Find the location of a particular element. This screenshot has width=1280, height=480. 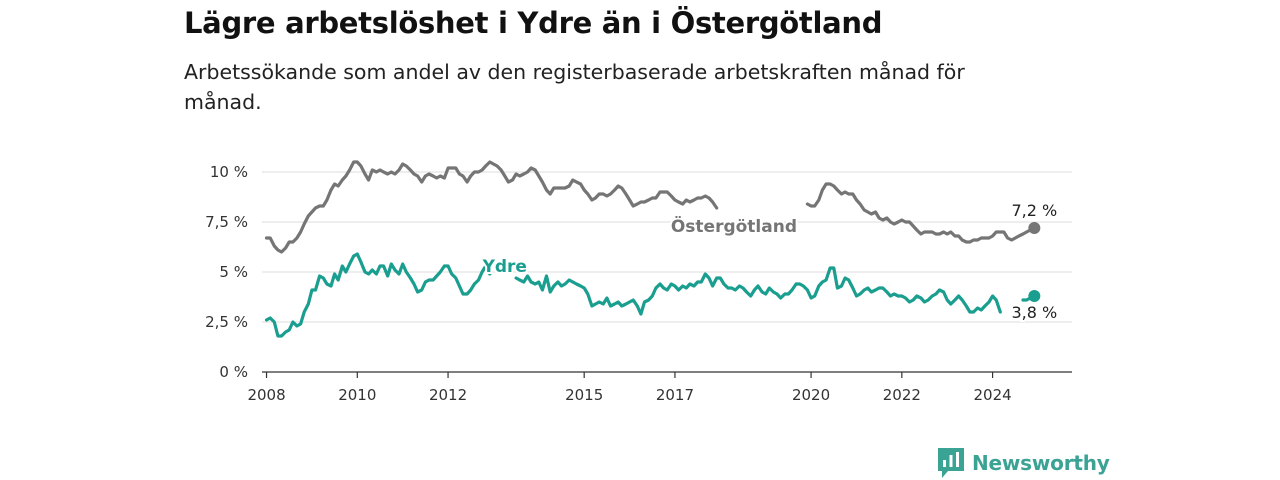

x-tick-label: 2024 is located at coordinates (992, 395).